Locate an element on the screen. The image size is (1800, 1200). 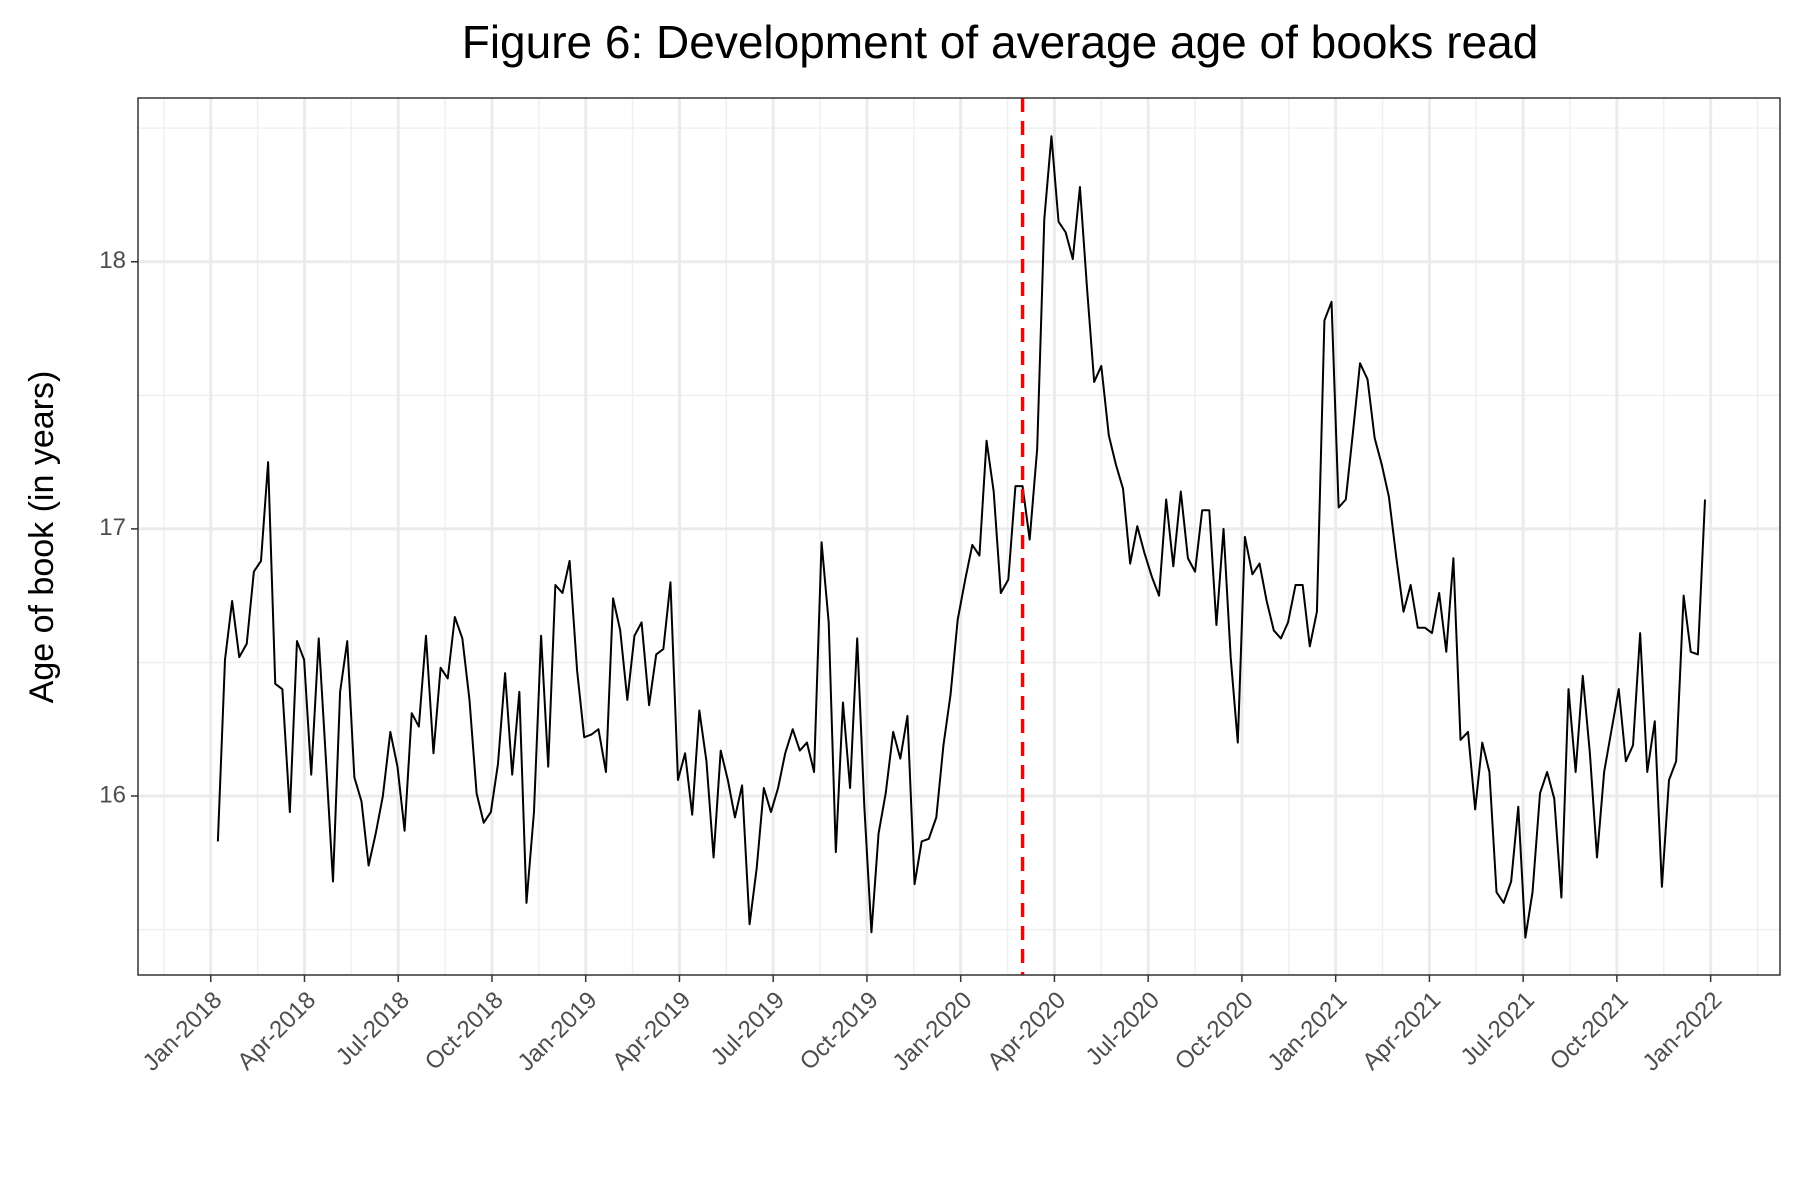
x-tick-label: Jul-2020 is located at coordinates (1123, 1029).